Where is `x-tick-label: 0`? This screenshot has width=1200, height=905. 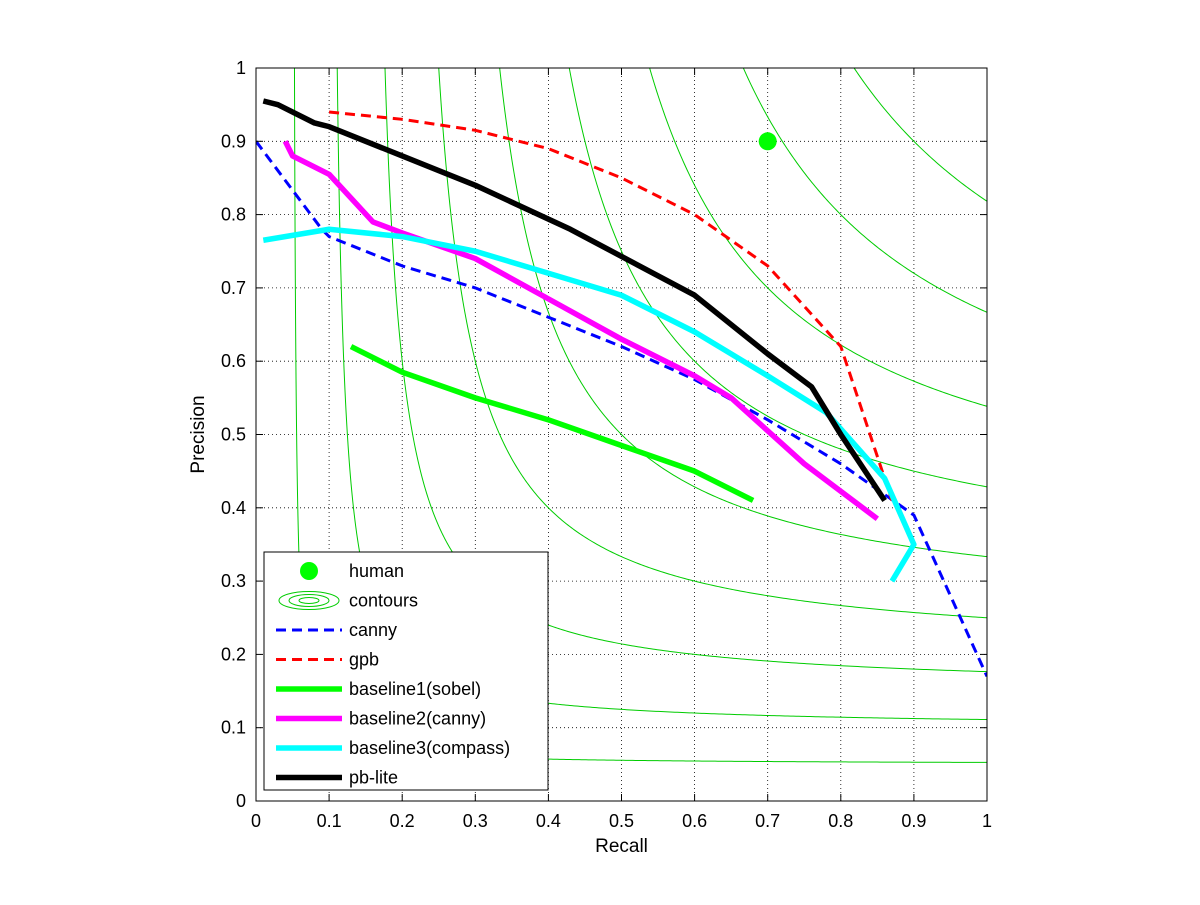
x-tick-label: 0 is located at coordinates (256, 821).